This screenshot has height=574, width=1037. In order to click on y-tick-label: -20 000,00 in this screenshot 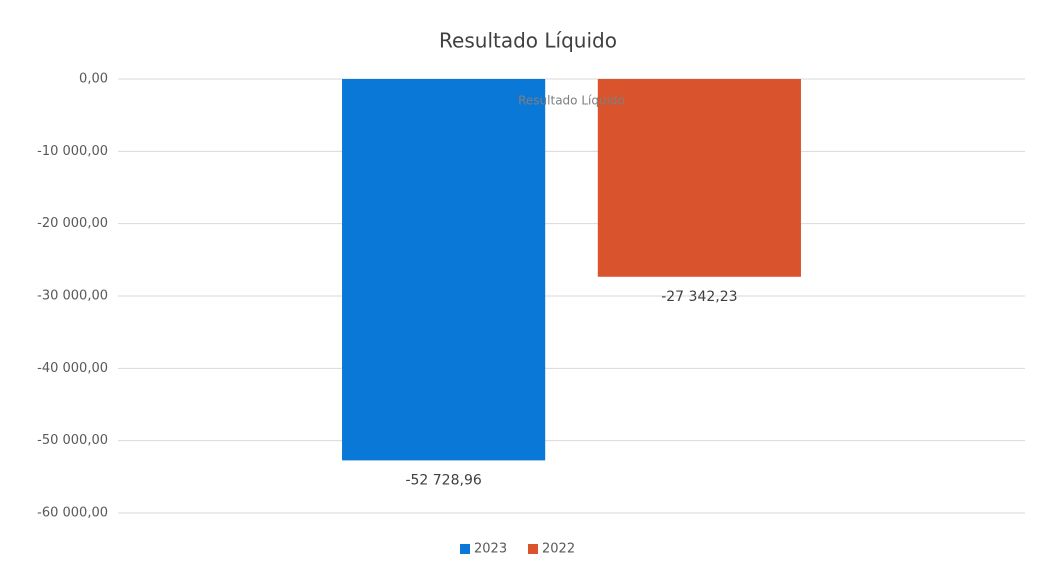, I will do `click(72, 223)`.